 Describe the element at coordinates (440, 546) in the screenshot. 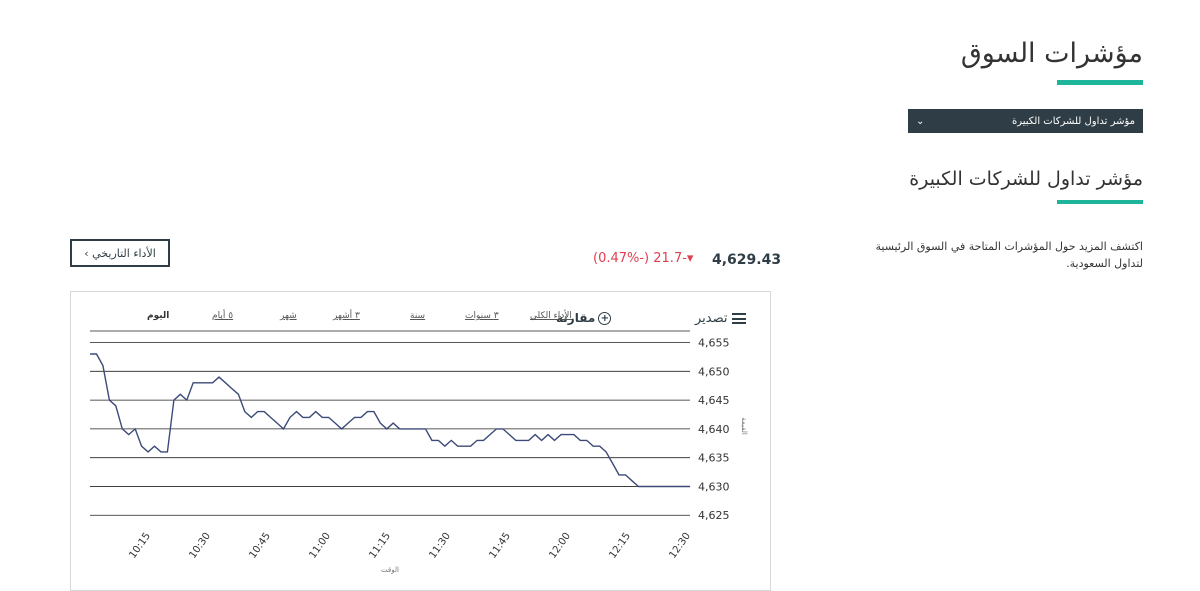

I see `x-tick-label: 11:30` at that location.